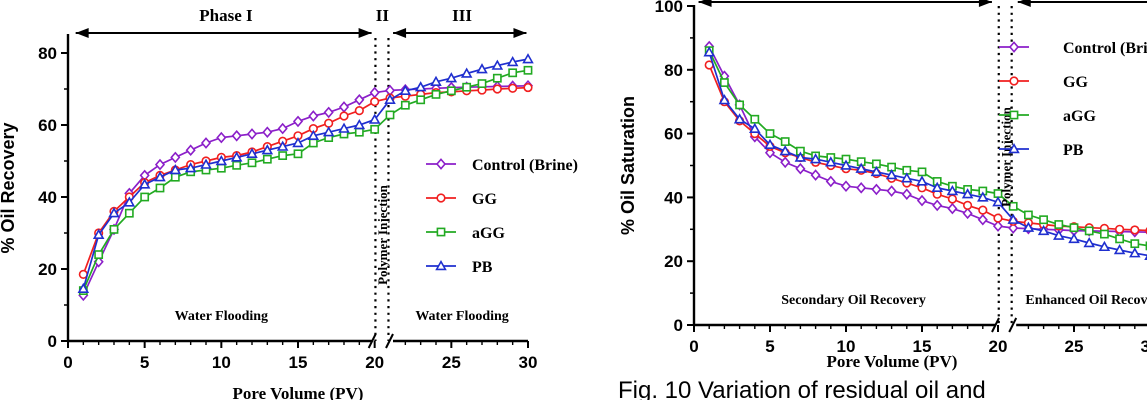 The height and width of the screenshot is (400, 1147). What do you see at coordinates (502, 216) in the screenshot?
I see `recovery-legend: Control (Brine) GG aGG PB` at bounding box center [502, 216].